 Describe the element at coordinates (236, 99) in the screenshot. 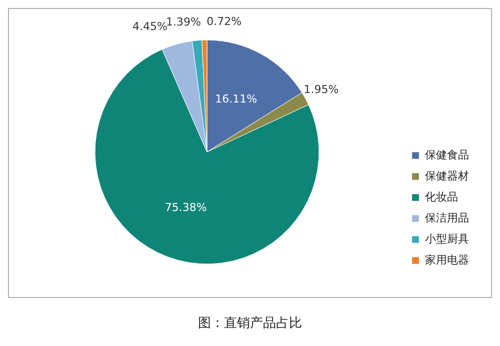

I see `data-label: 16.11%` at that location.